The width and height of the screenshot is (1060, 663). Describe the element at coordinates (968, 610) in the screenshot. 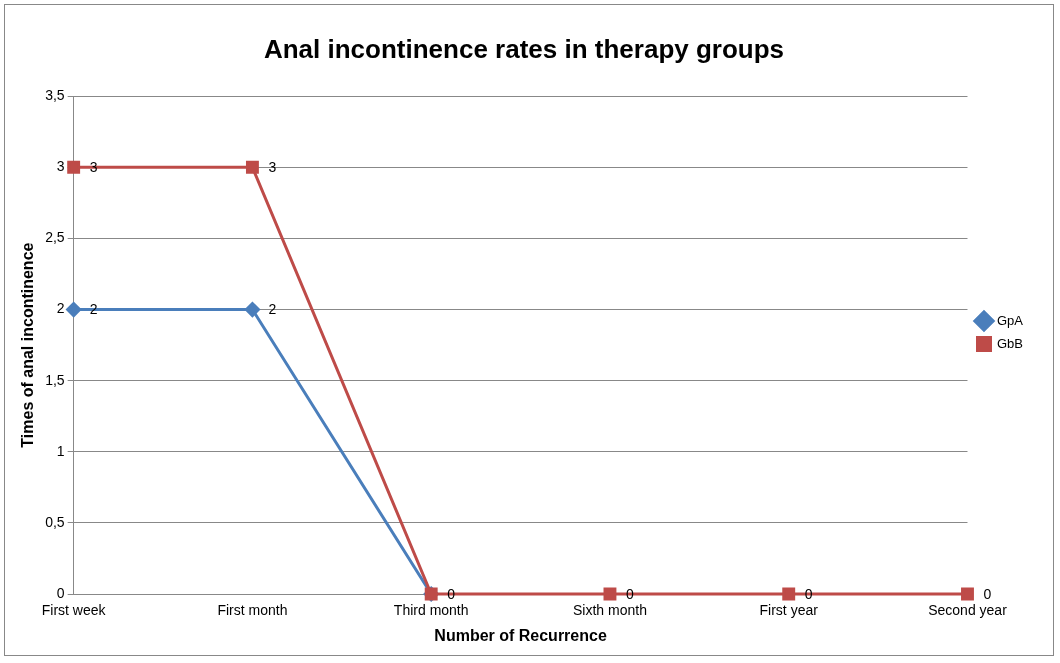

I see `x-tick-label: Second year` at that location.